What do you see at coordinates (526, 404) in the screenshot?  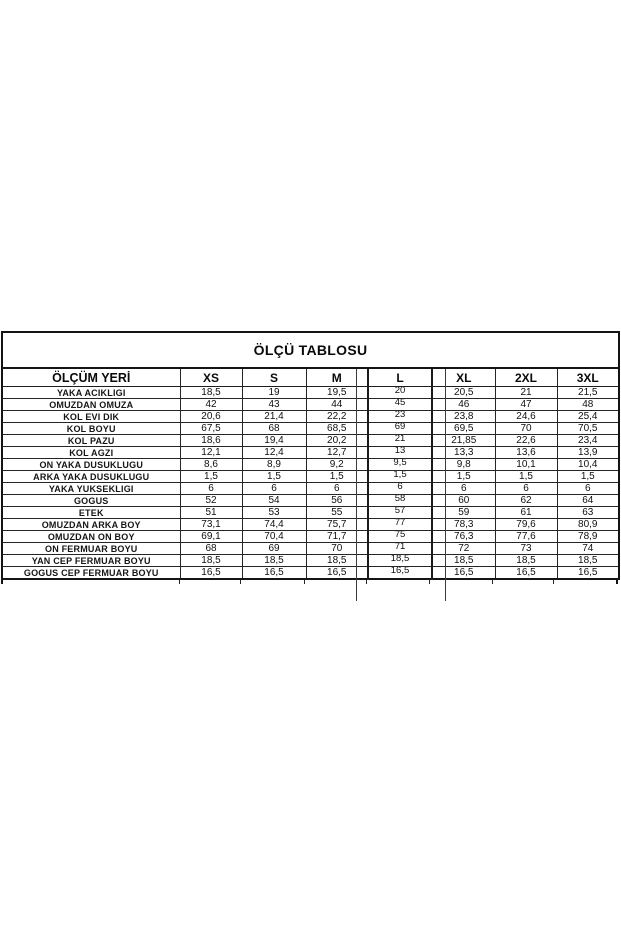 I see `size-value: 47` at bounding box center [526, 404].